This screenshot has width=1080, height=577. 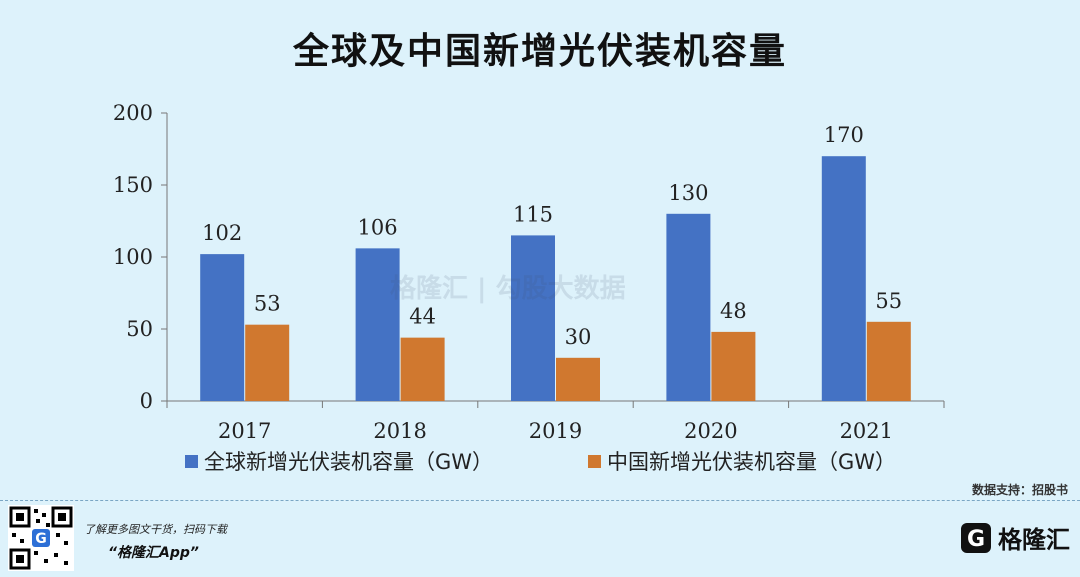 I want to click on data-label: 48, so click(x=733, y=311).